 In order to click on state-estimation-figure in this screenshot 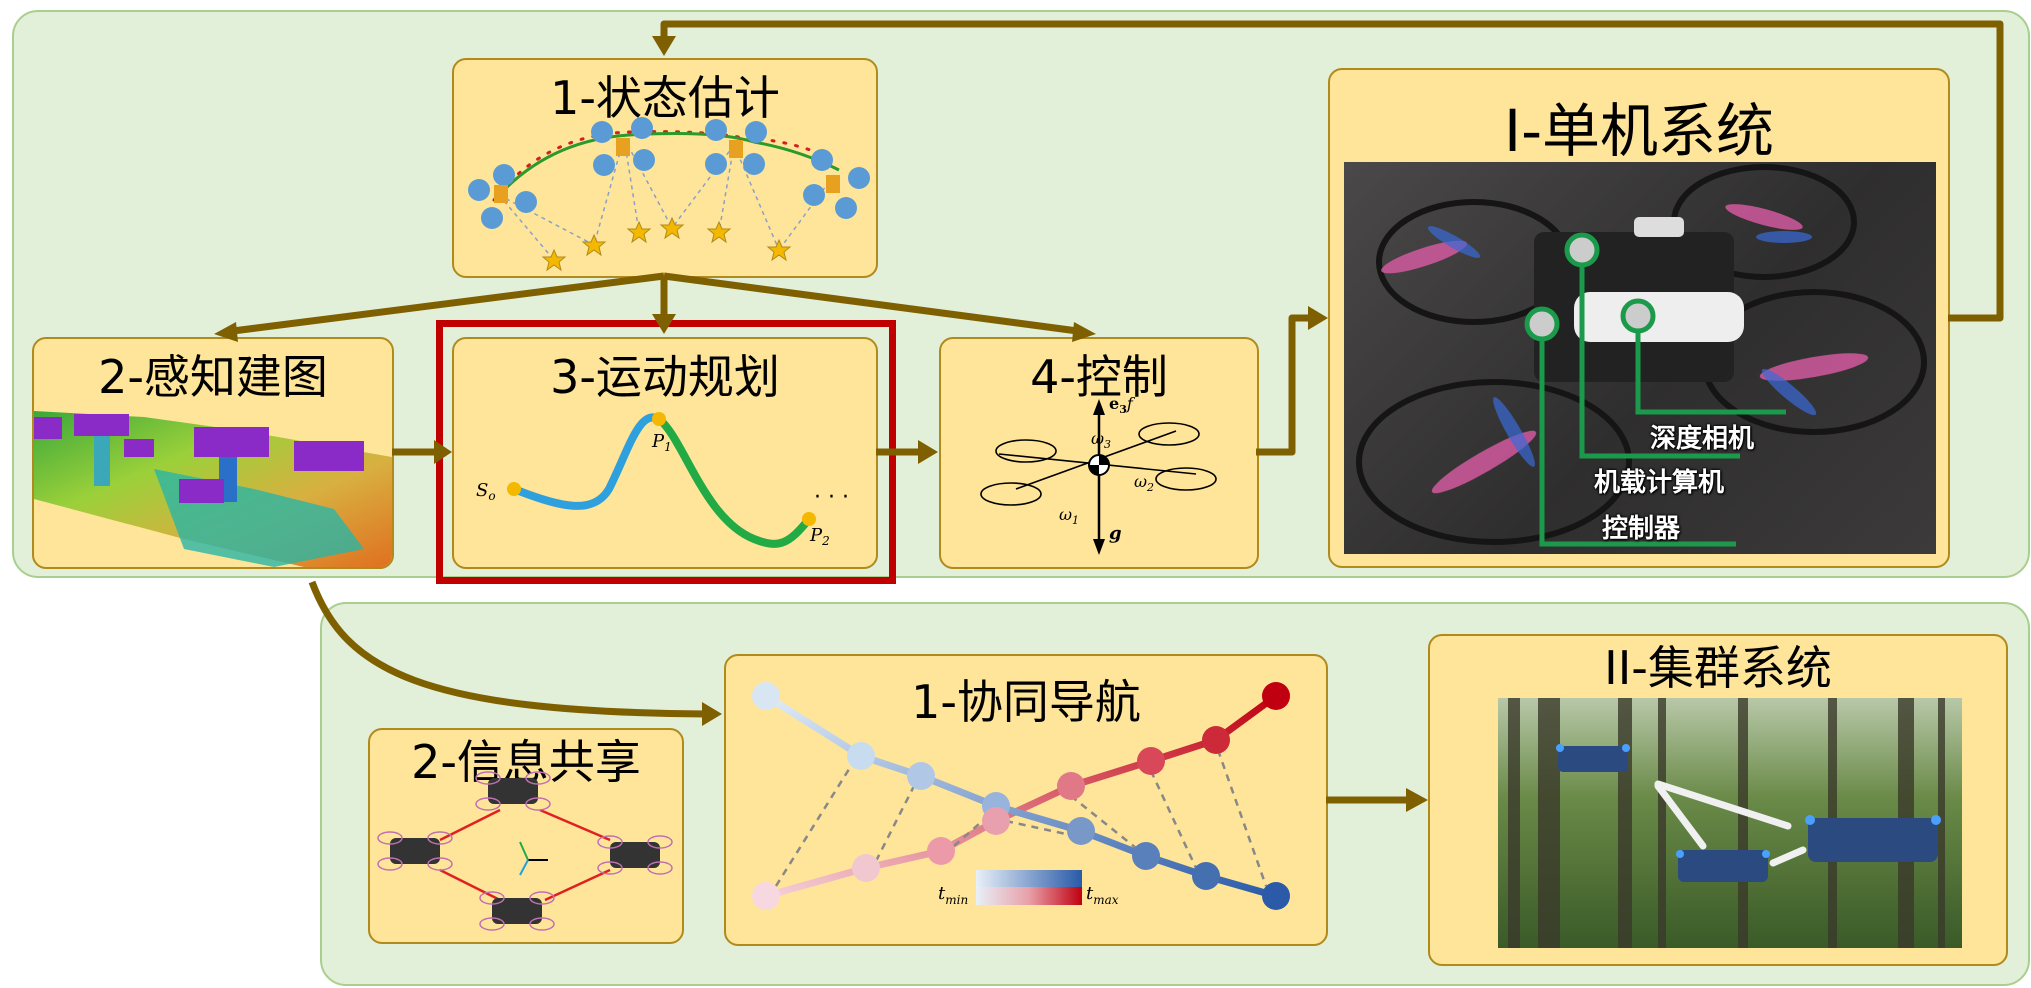, I will do `click(669, 194)`.